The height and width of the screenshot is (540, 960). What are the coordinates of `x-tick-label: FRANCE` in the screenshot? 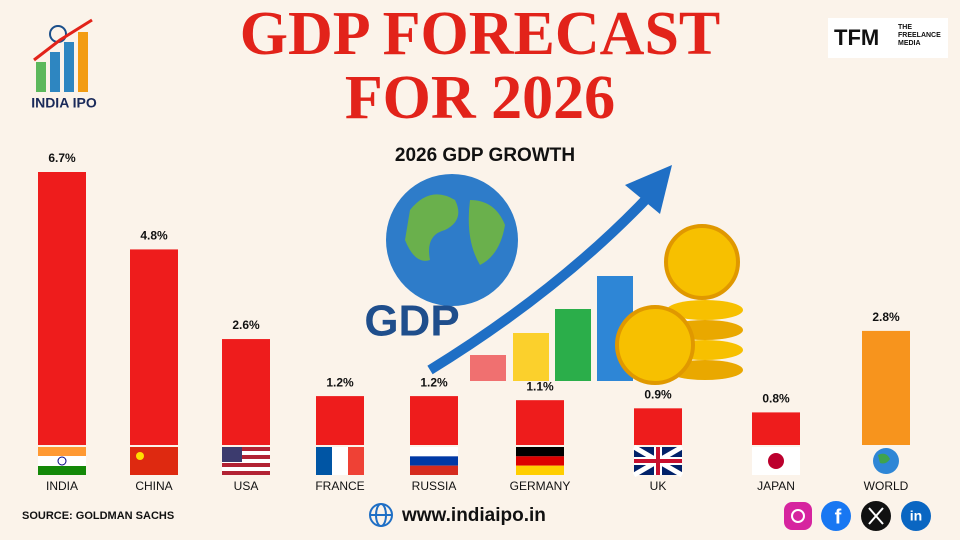 It's located at (339, 486).